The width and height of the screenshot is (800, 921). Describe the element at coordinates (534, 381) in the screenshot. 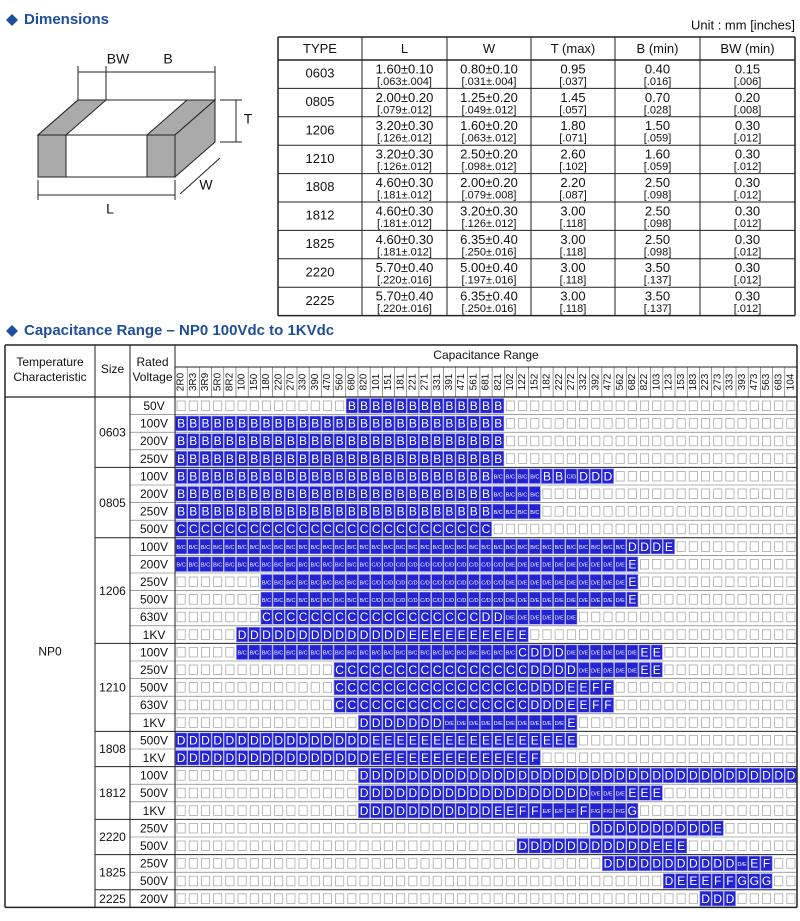

I see `code-label: 152` at that location.